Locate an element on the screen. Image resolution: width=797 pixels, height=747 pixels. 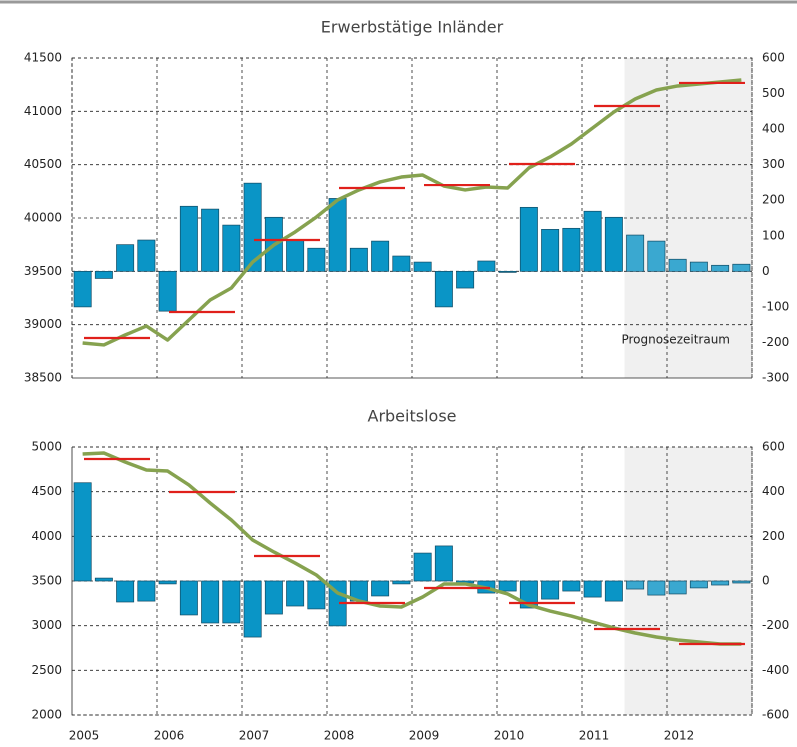
y-tick-label: 41000 is located at coordinates (43, 111).